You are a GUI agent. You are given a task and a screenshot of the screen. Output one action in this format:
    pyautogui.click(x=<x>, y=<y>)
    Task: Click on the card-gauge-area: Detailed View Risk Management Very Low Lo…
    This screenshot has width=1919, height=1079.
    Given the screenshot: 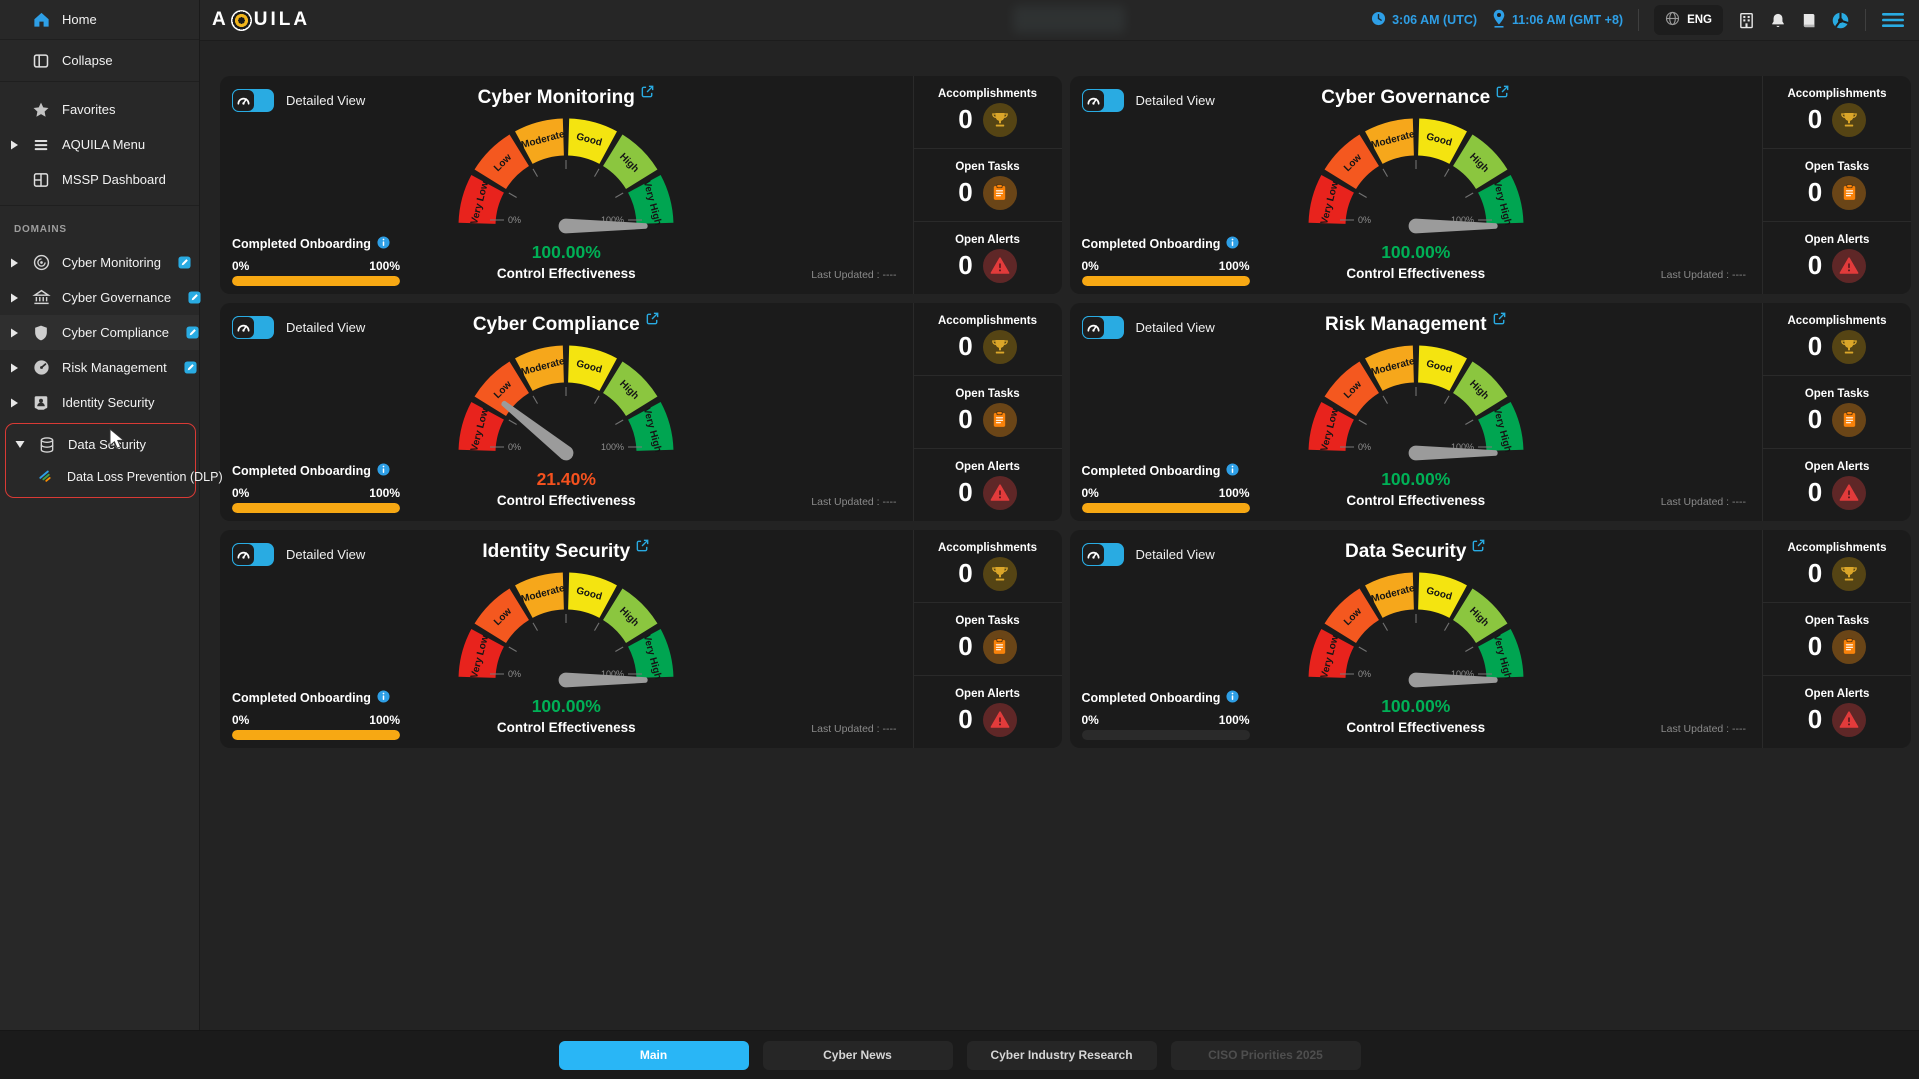 What is the action you would take?
    pyautogui.click(x=1416, y=412)
    